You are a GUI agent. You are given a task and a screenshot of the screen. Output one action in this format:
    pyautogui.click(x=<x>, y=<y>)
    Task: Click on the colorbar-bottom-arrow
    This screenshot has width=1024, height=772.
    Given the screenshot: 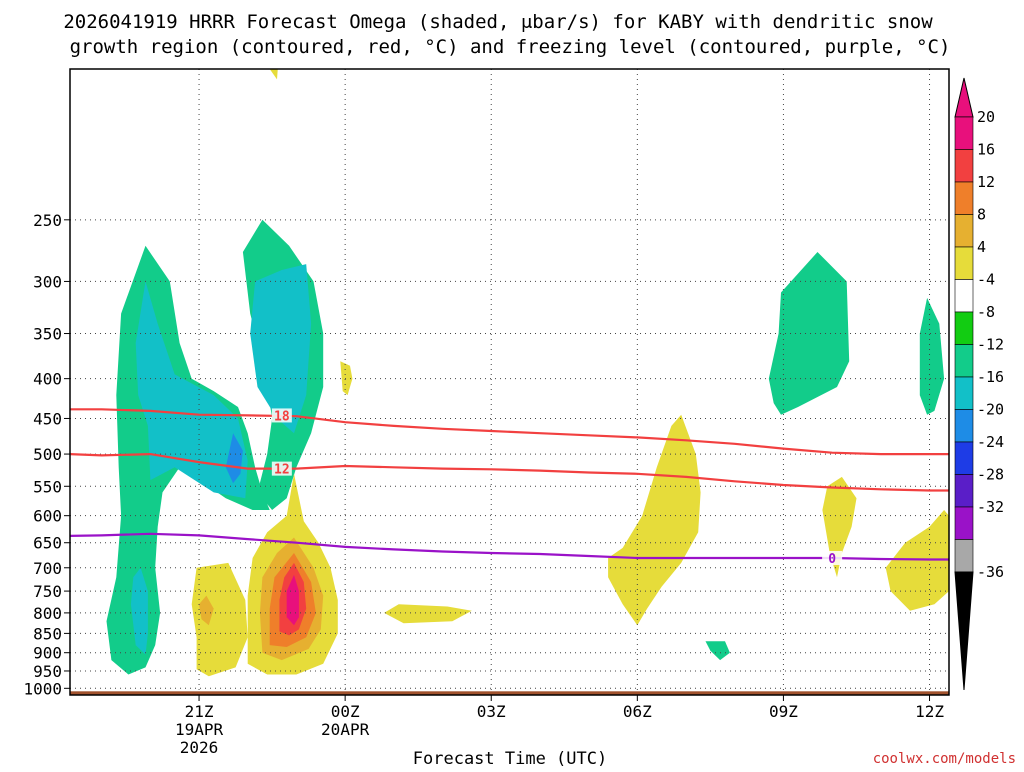 What is the action you would take?
    pyautogui.click(x=964, y=631)
    